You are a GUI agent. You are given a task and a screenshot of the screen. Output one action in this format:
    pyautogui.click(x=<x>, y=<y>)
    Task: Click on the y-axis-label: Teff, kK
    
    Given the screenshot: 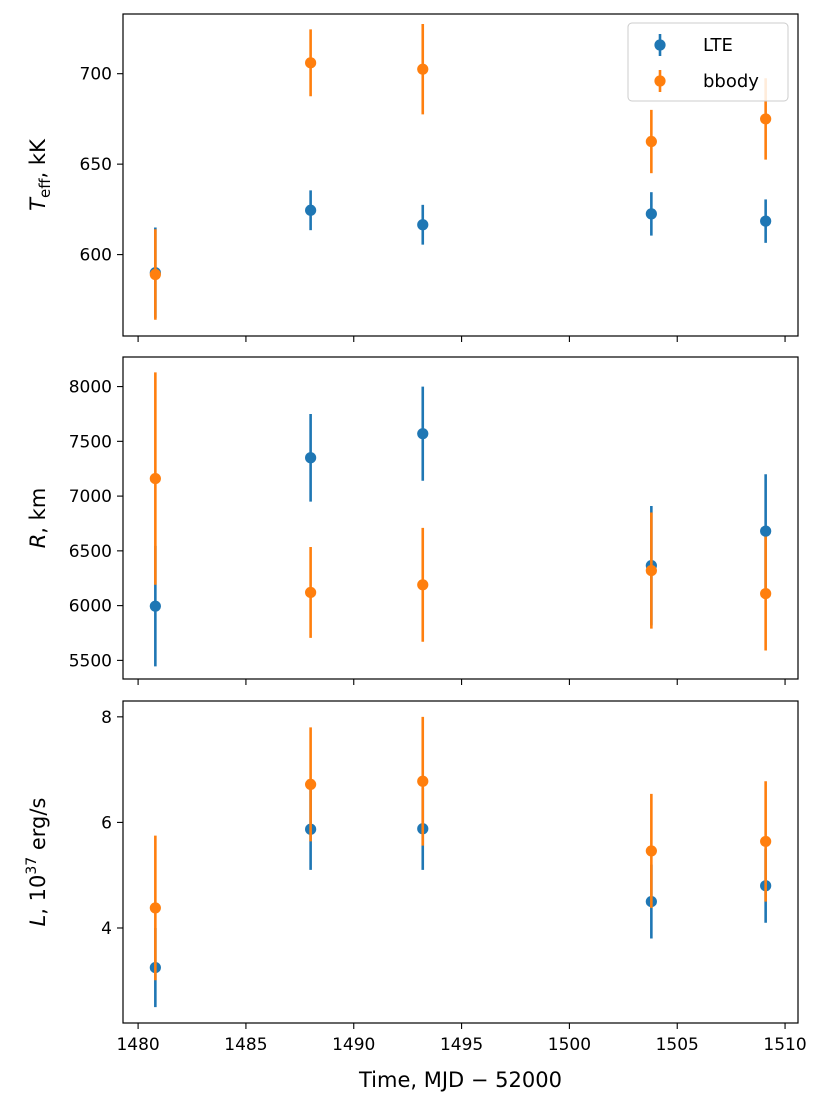 What is the action you would take?
    pyautogui.click(x=40, y=174)
    